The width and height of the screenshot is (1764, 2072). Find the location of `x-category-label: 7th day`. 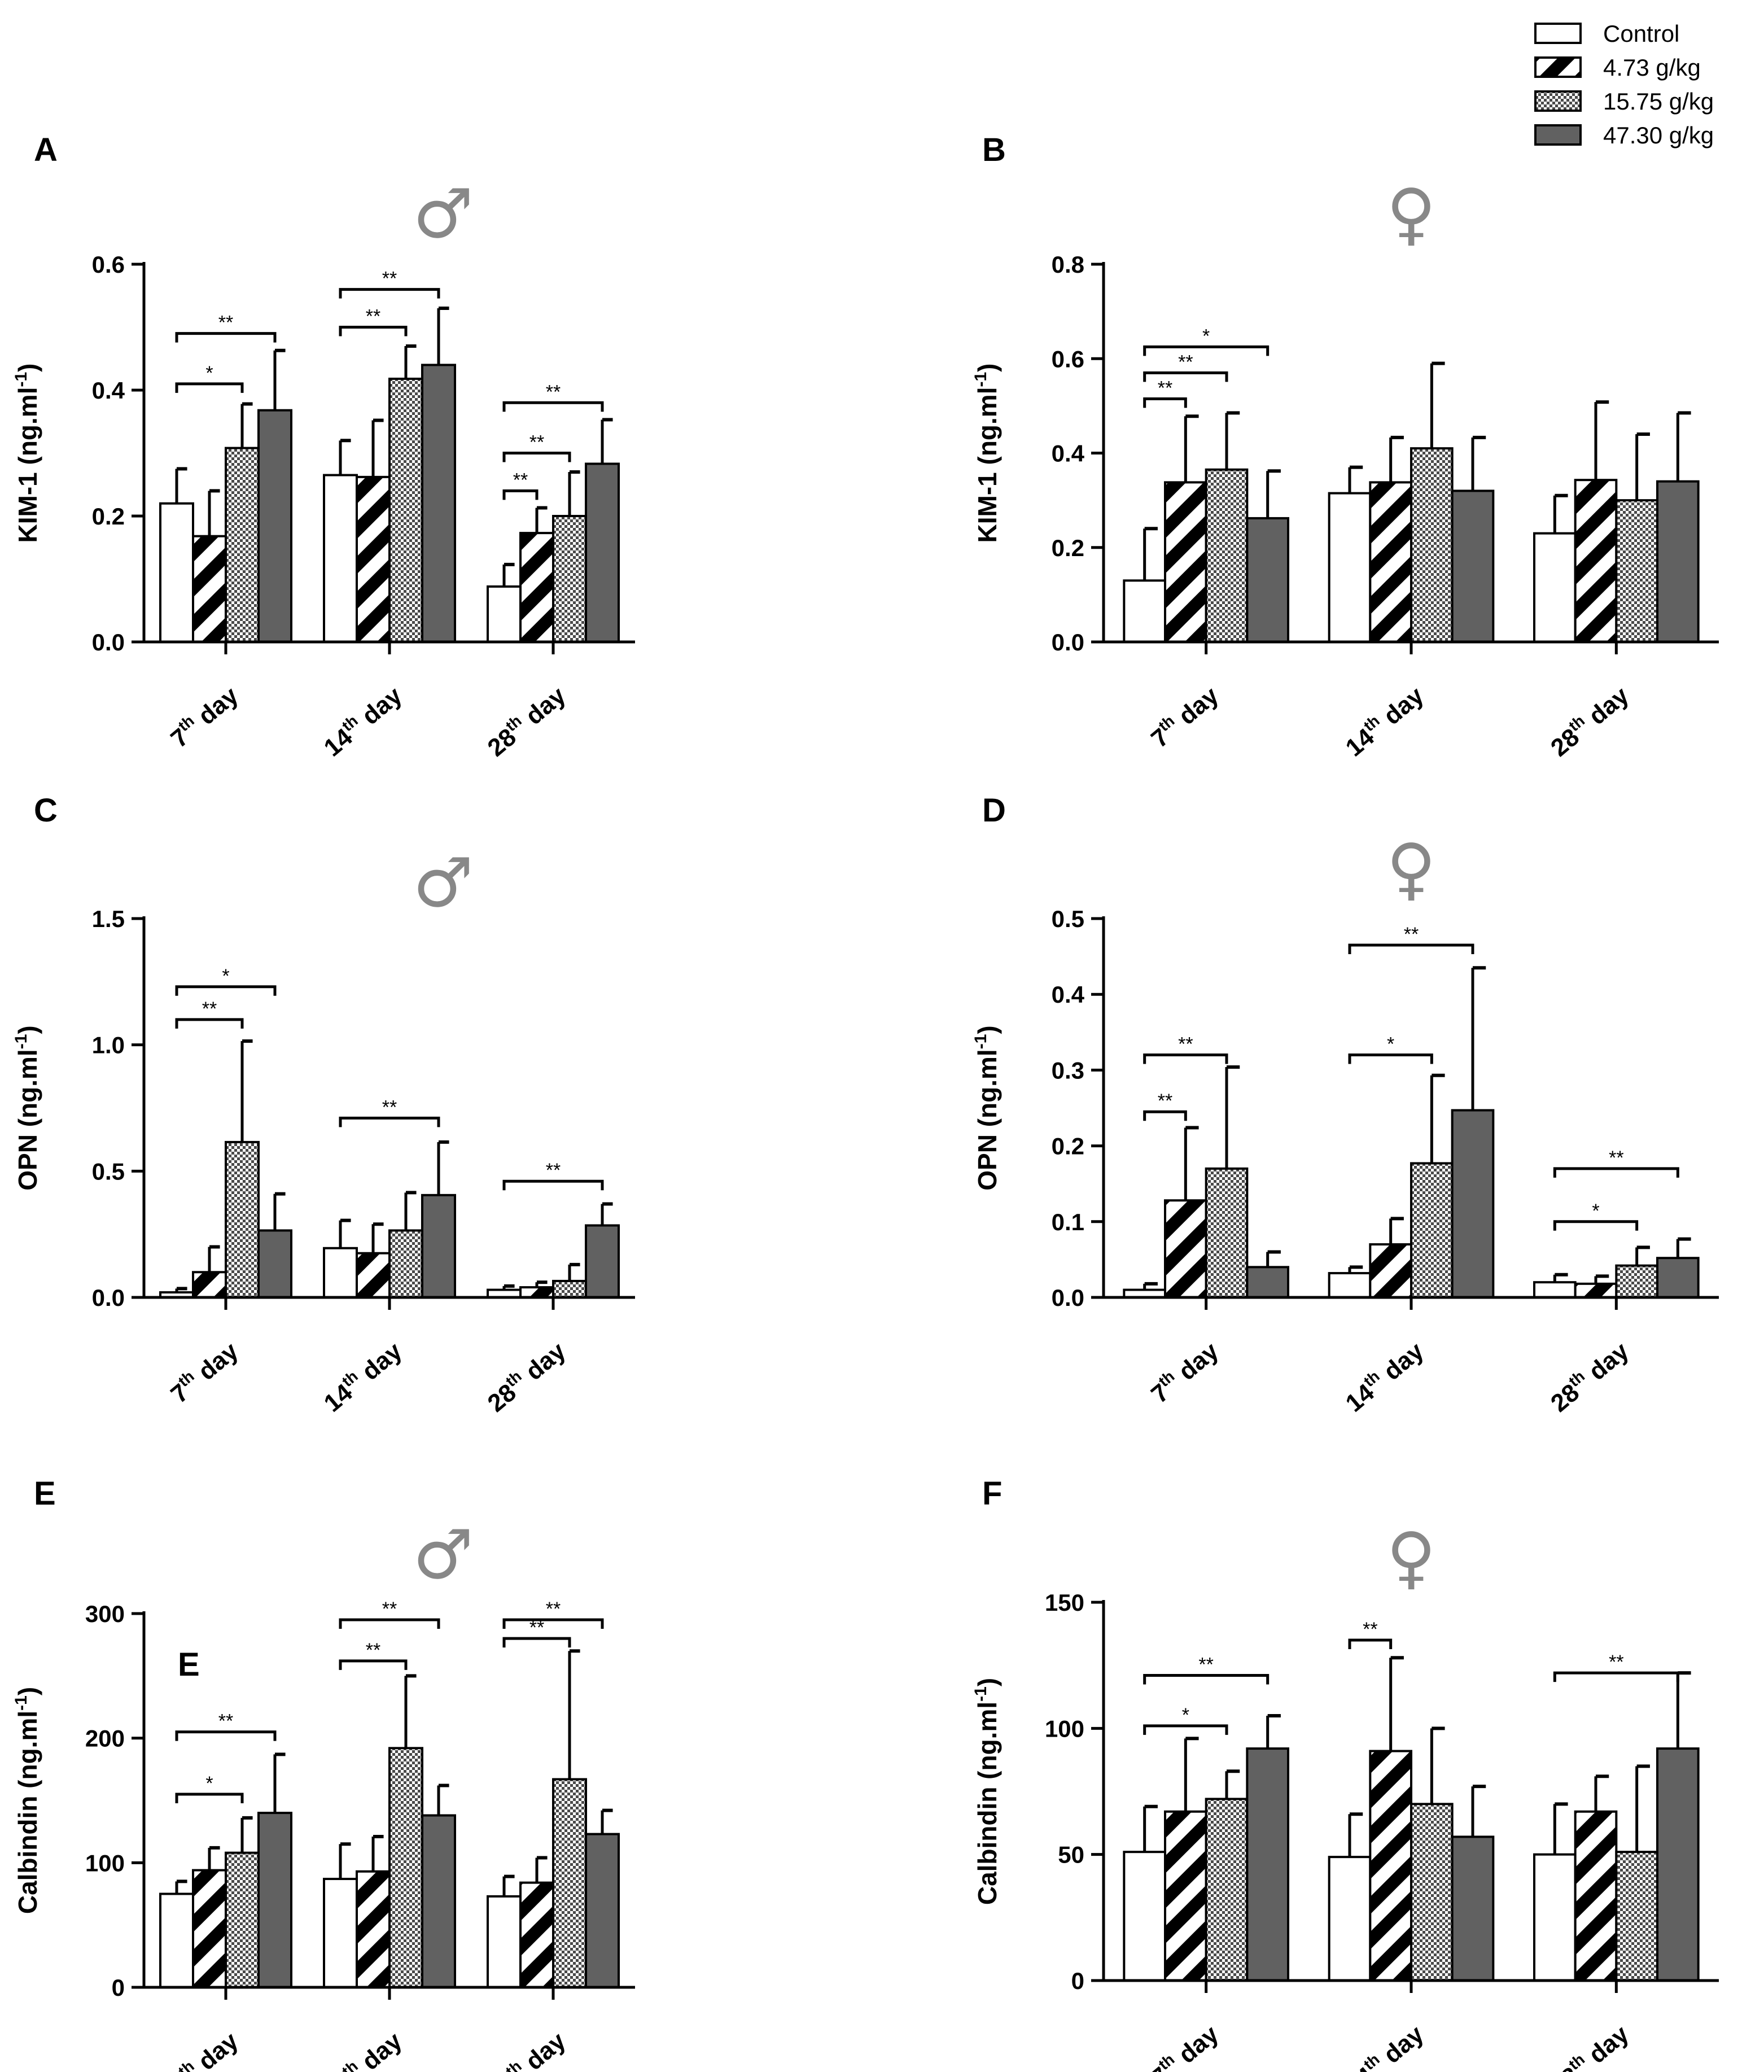

x-category-label: 7th day is located at coordinates (1184, 1372).